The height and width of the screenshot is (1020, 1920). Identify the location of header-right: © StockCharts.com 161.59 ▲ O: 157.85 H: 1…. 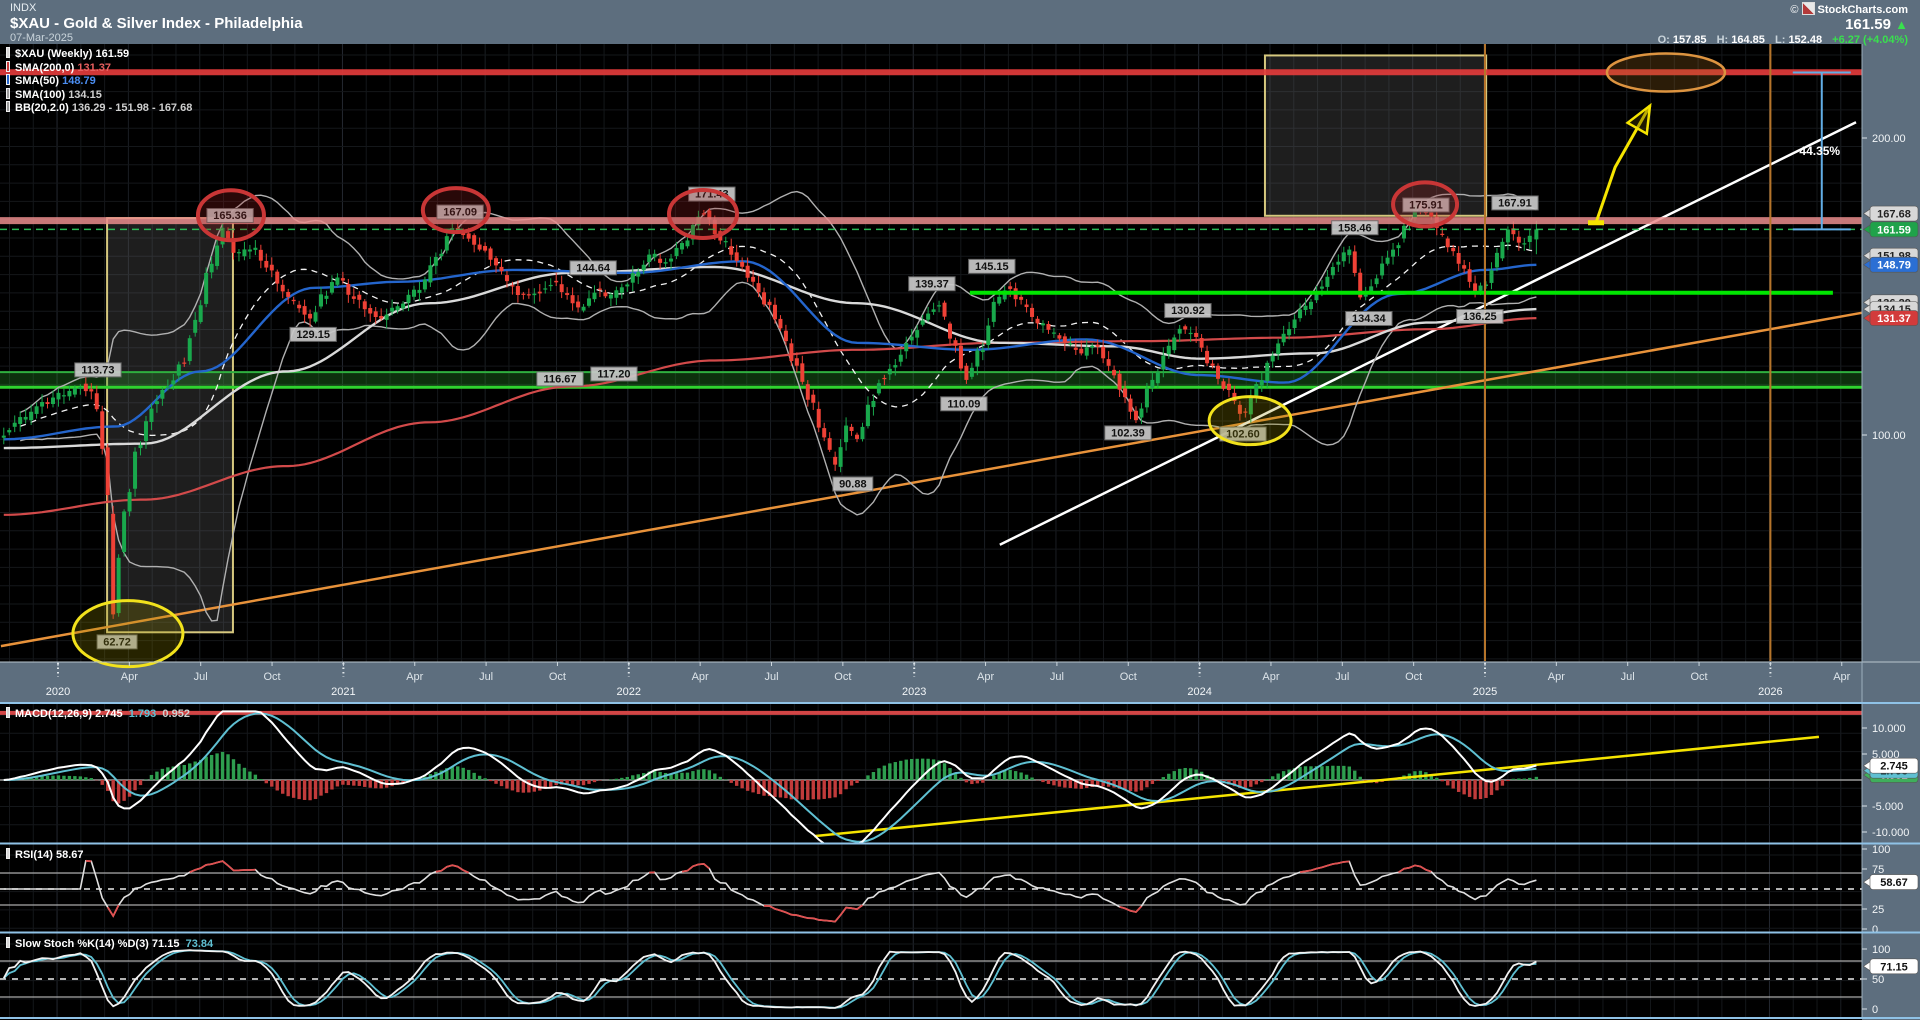
(1783, 24).